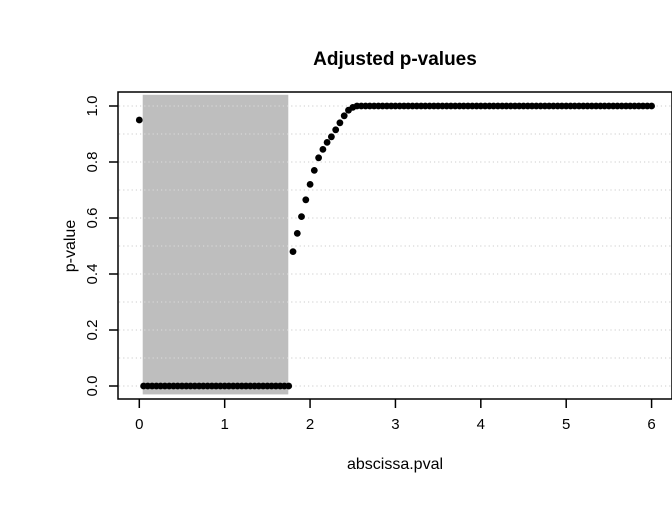 This screenshot has width=672, height=512. What do you see at coordinates (92, 106) in the screenshot?
I see `y-tick-label: 1.0` at bounding box center [92, 106].